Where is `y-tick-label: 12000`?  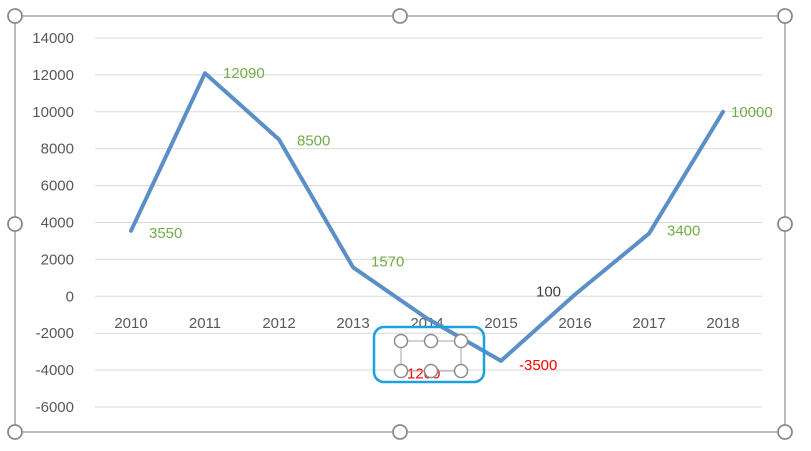
y-tick-label: 12000 is located at coordinates (53, 75).